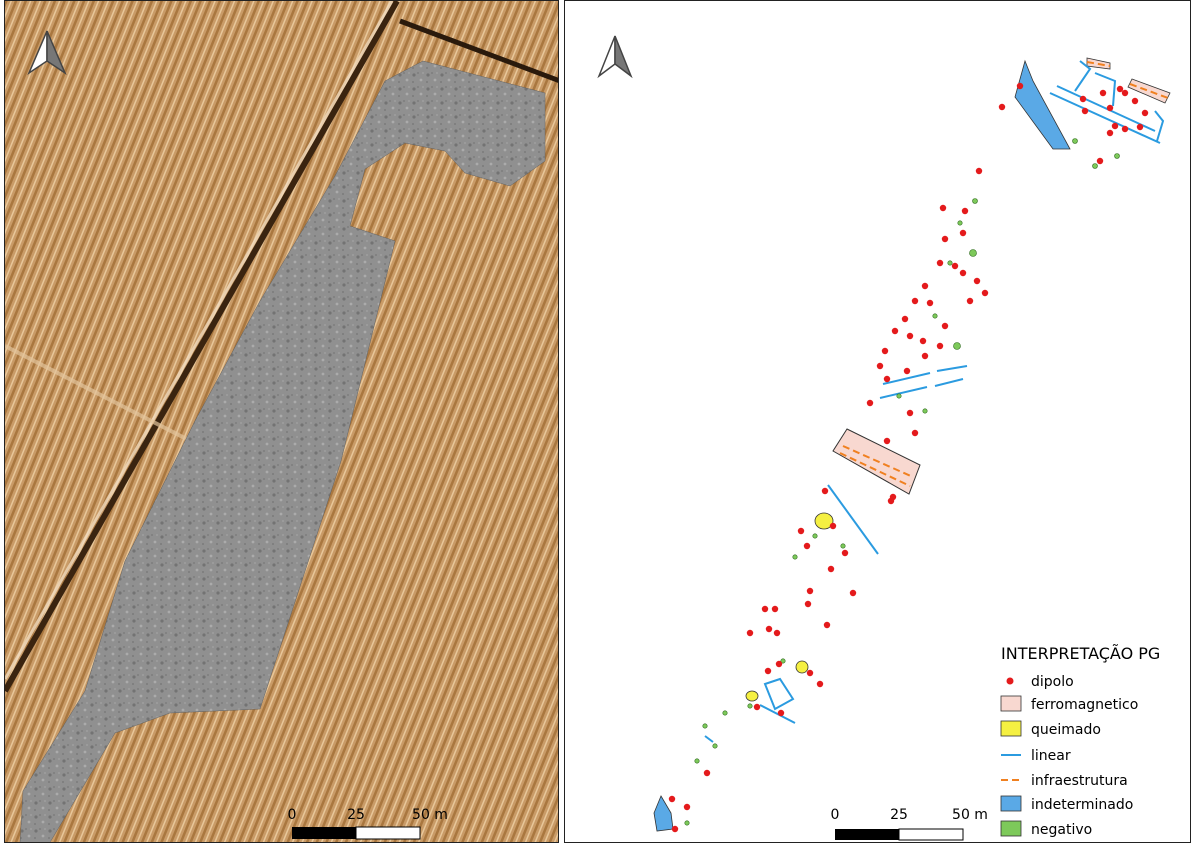 The height and width of the screenshot is (843, 1195). I want to click on legend-label-ferromagnetico: ferromagnetico, so click(1084, 705).